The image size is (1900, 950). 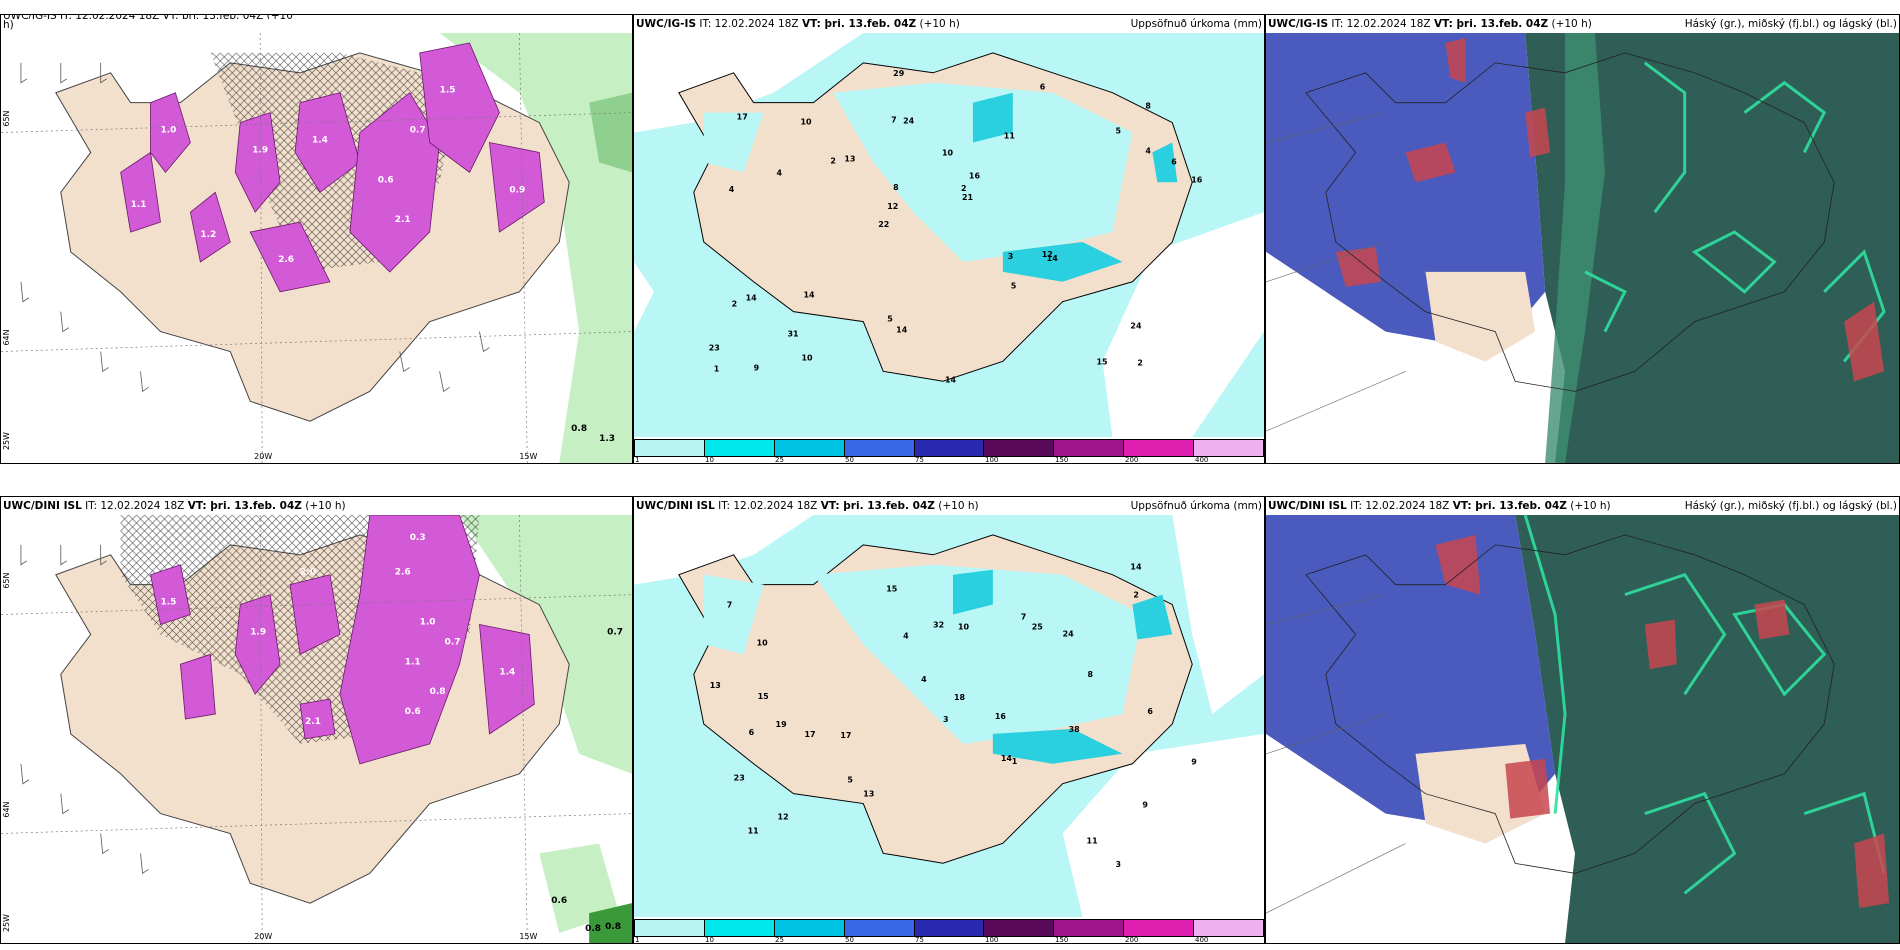 I want to click on colorbar: 1 10 25 50 75 100 150 200 400, so click(x=949, y=450).